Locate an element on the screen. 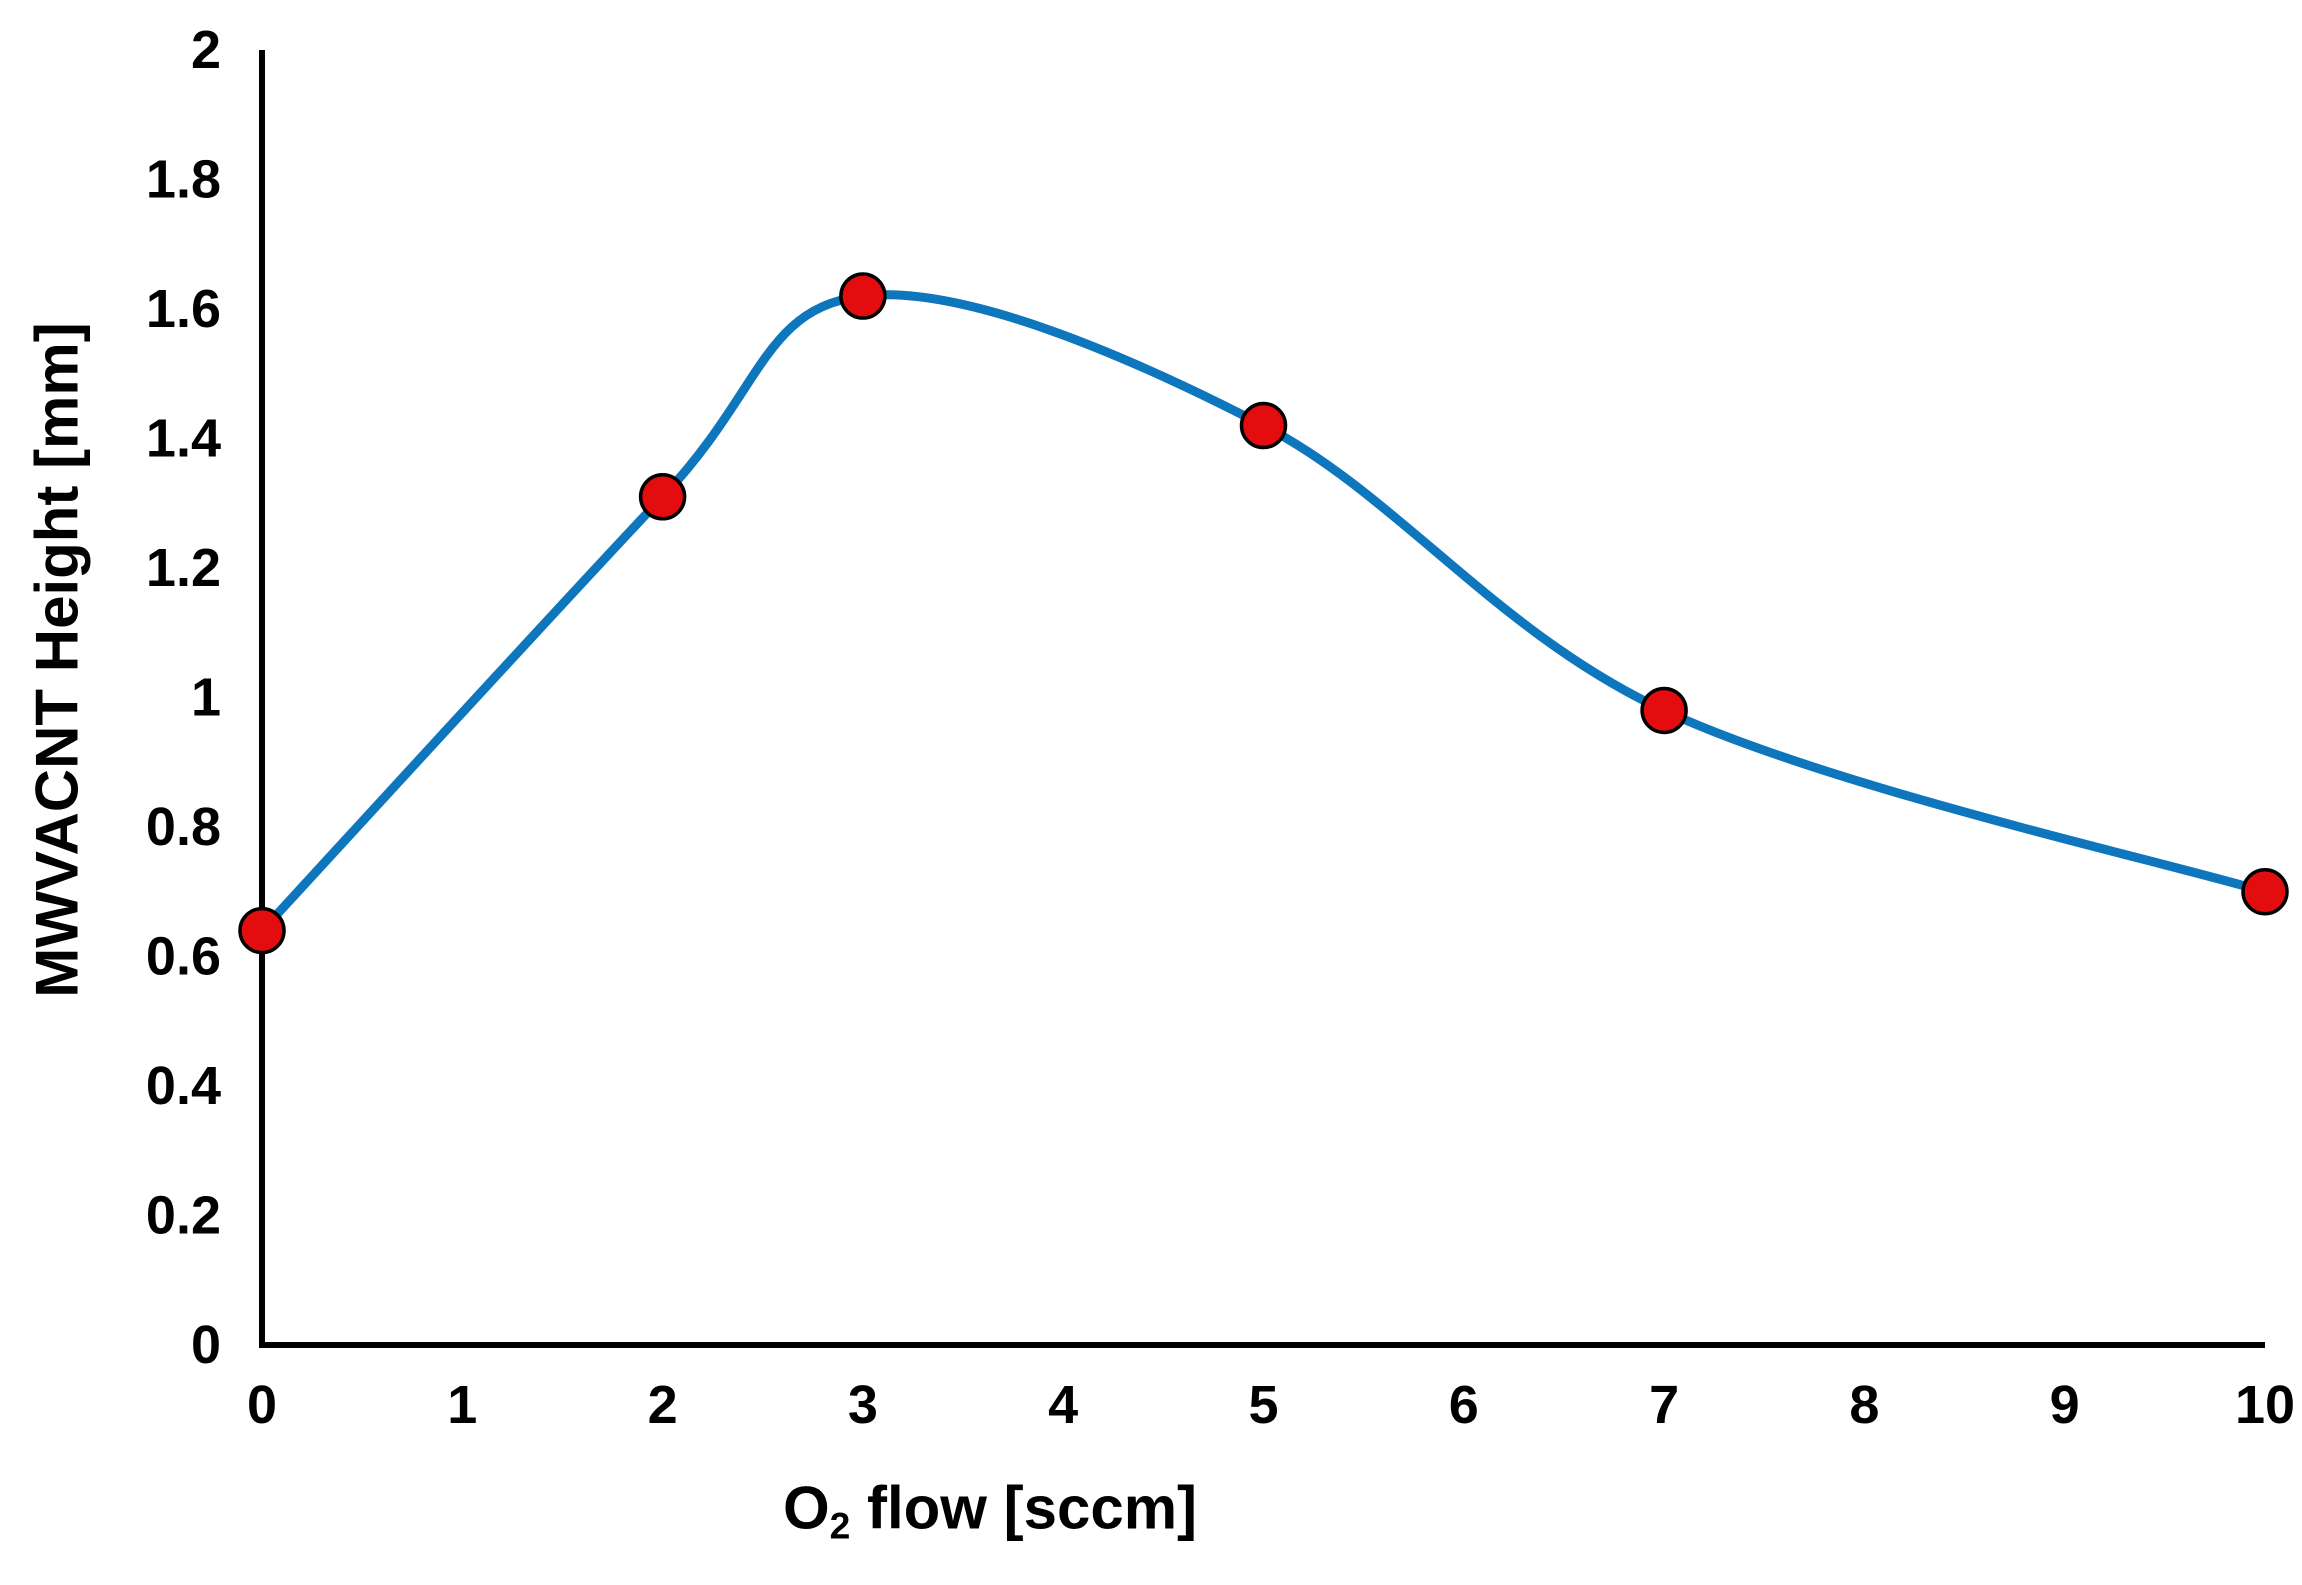 The image size is (2302, 1585). y-axis-title: MWVACNT Height [mm] is located at coordinates (57, 660).